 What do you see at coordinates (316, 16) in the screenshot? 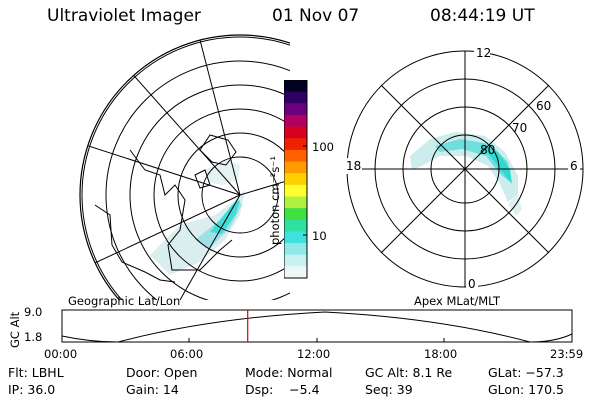
I see `date-label: 01 Nov 07` at bounding box center [316, 16].